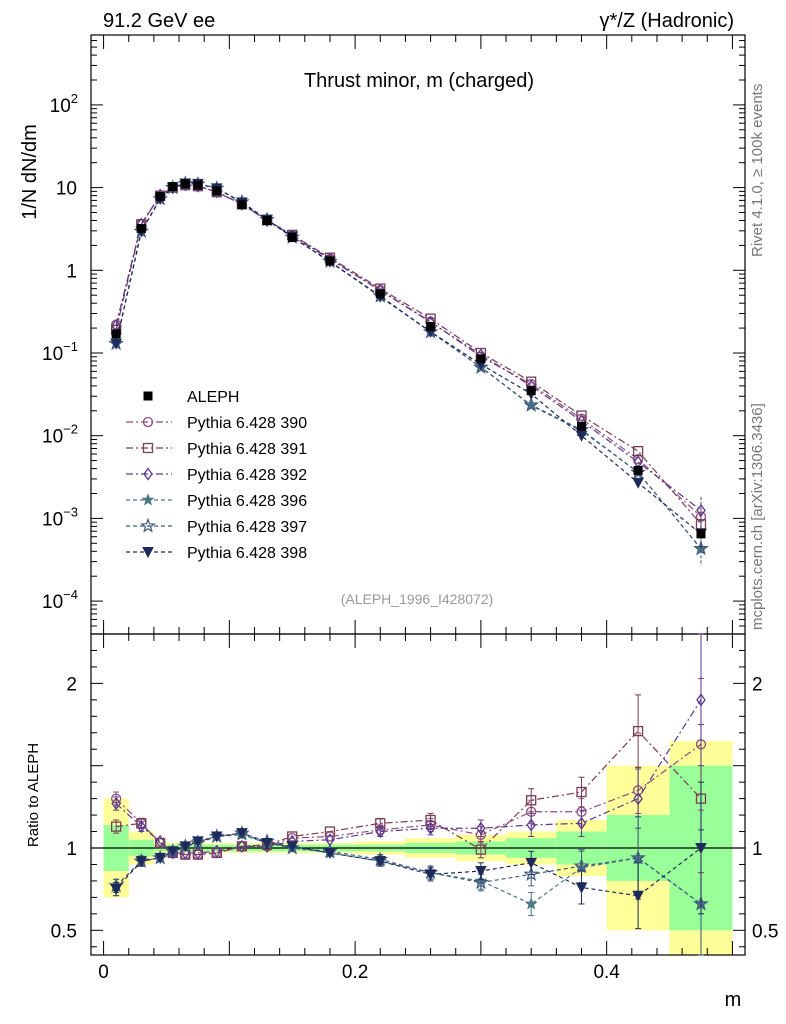 This screenshot has width=786, height=1024. I want to click on legend-label-2: Pythia 6.428 392, so click(247, 475).